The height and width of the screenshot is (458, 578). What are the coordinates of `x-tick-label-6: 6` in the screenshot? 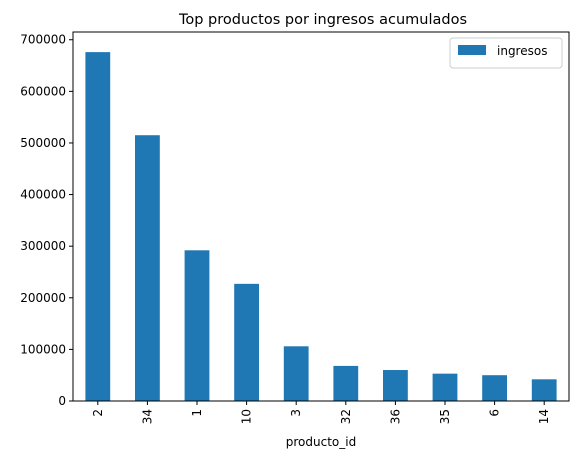 It's located at (495, 413).